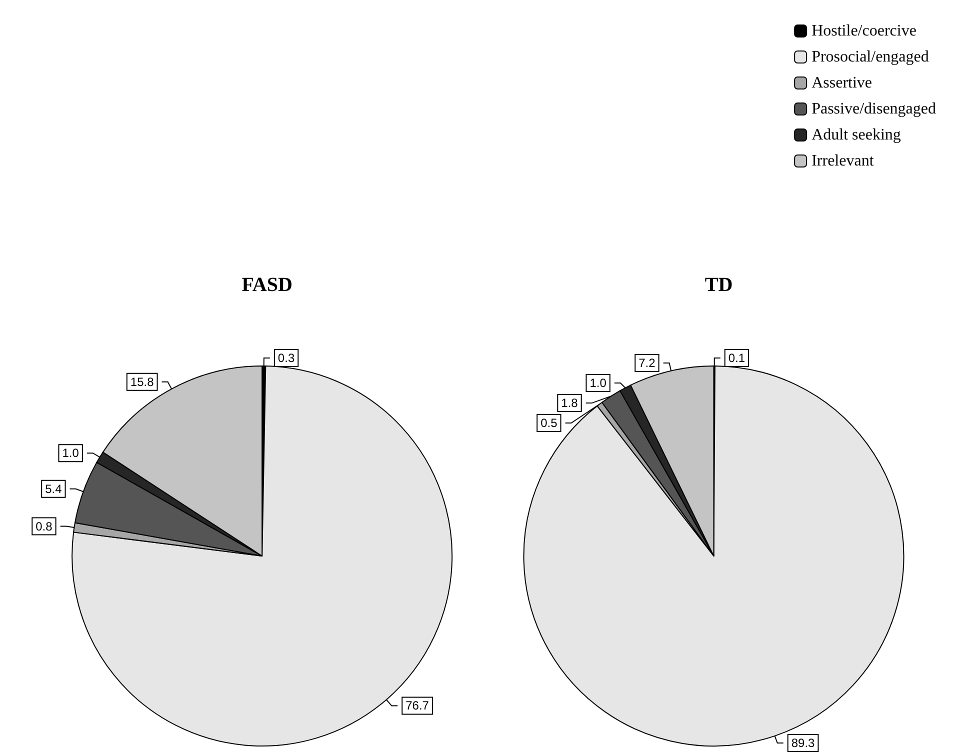 This screenshot has height=753, width=957. Describe the element at coordinates (569, 403) in the screenshot. I see `data-label: 1.8` at that location.